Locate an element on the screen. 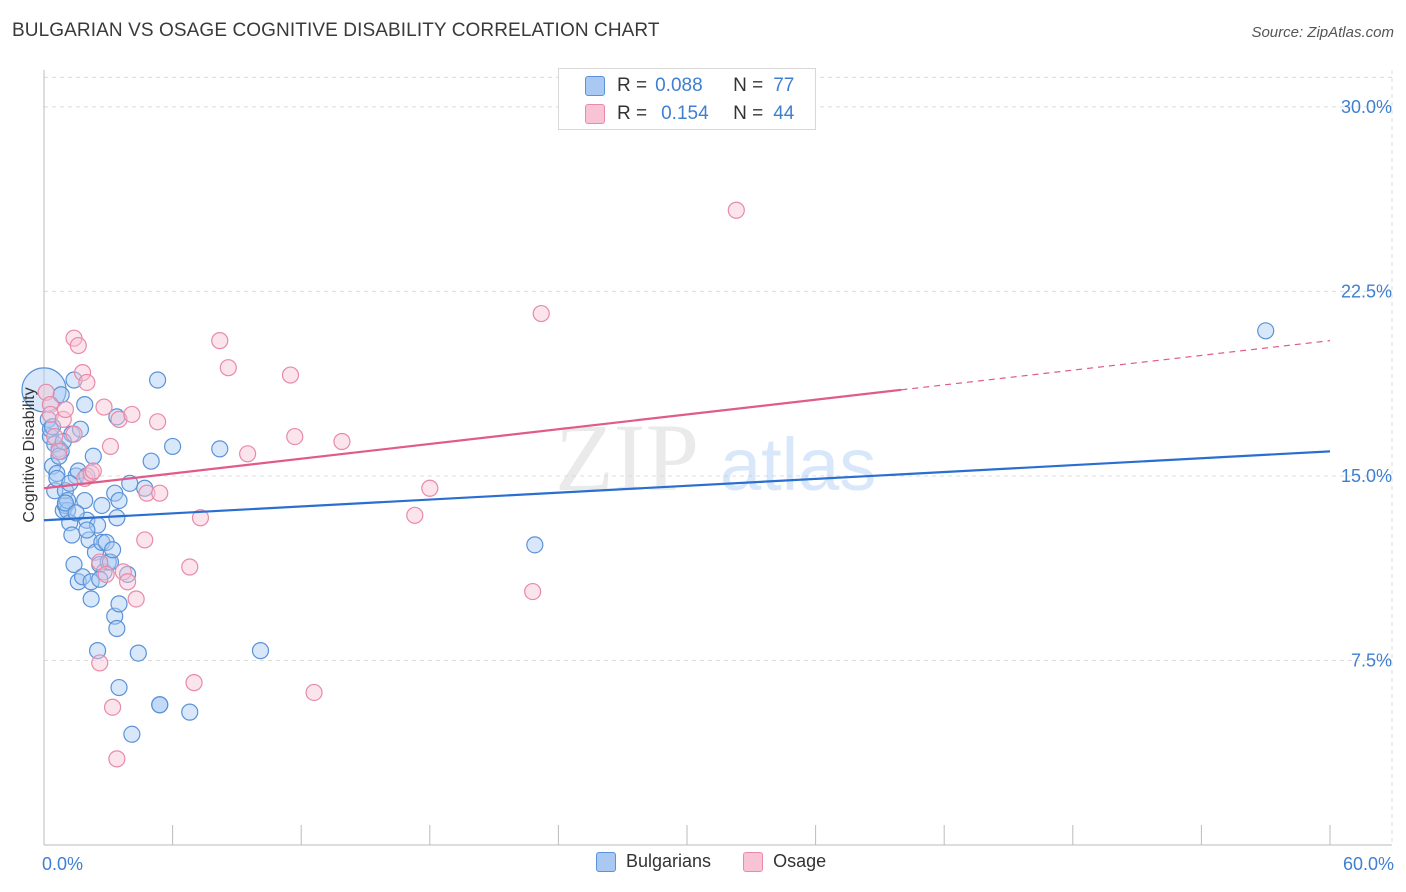 This screenshot has height=892, width=1406. legend-n-value: 77 is located at coordinates (784, 85).